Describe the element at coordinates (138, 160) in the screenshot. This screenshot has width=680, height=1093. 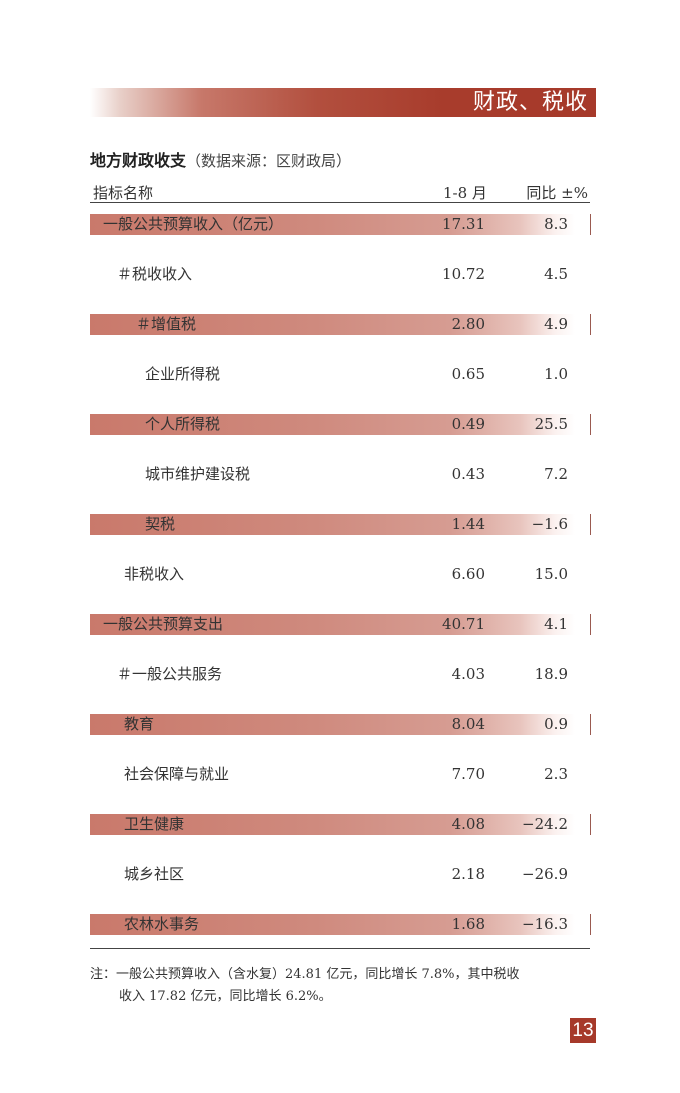
I see `table-title-main: 地方财政收支` at that location.